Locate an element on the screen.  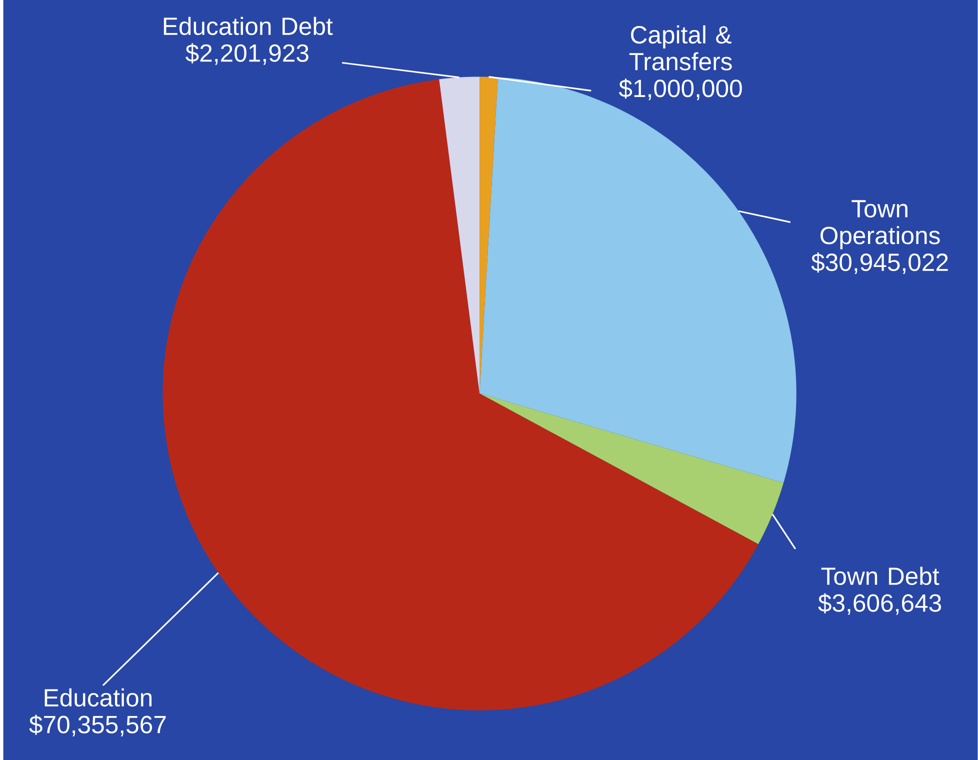
slice-label: Town Operations is located at coordinates (880, 225).